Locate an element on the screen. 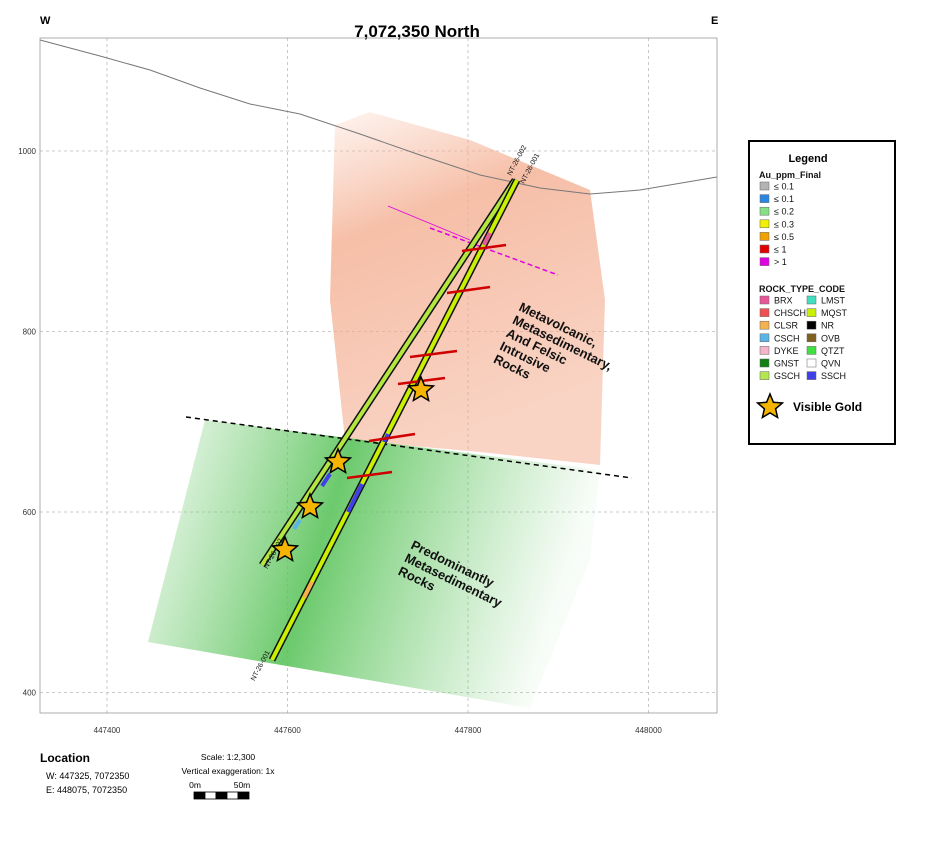 The image size is (936, 851). legend-label: SSCH is located at coordinates (833, 376).